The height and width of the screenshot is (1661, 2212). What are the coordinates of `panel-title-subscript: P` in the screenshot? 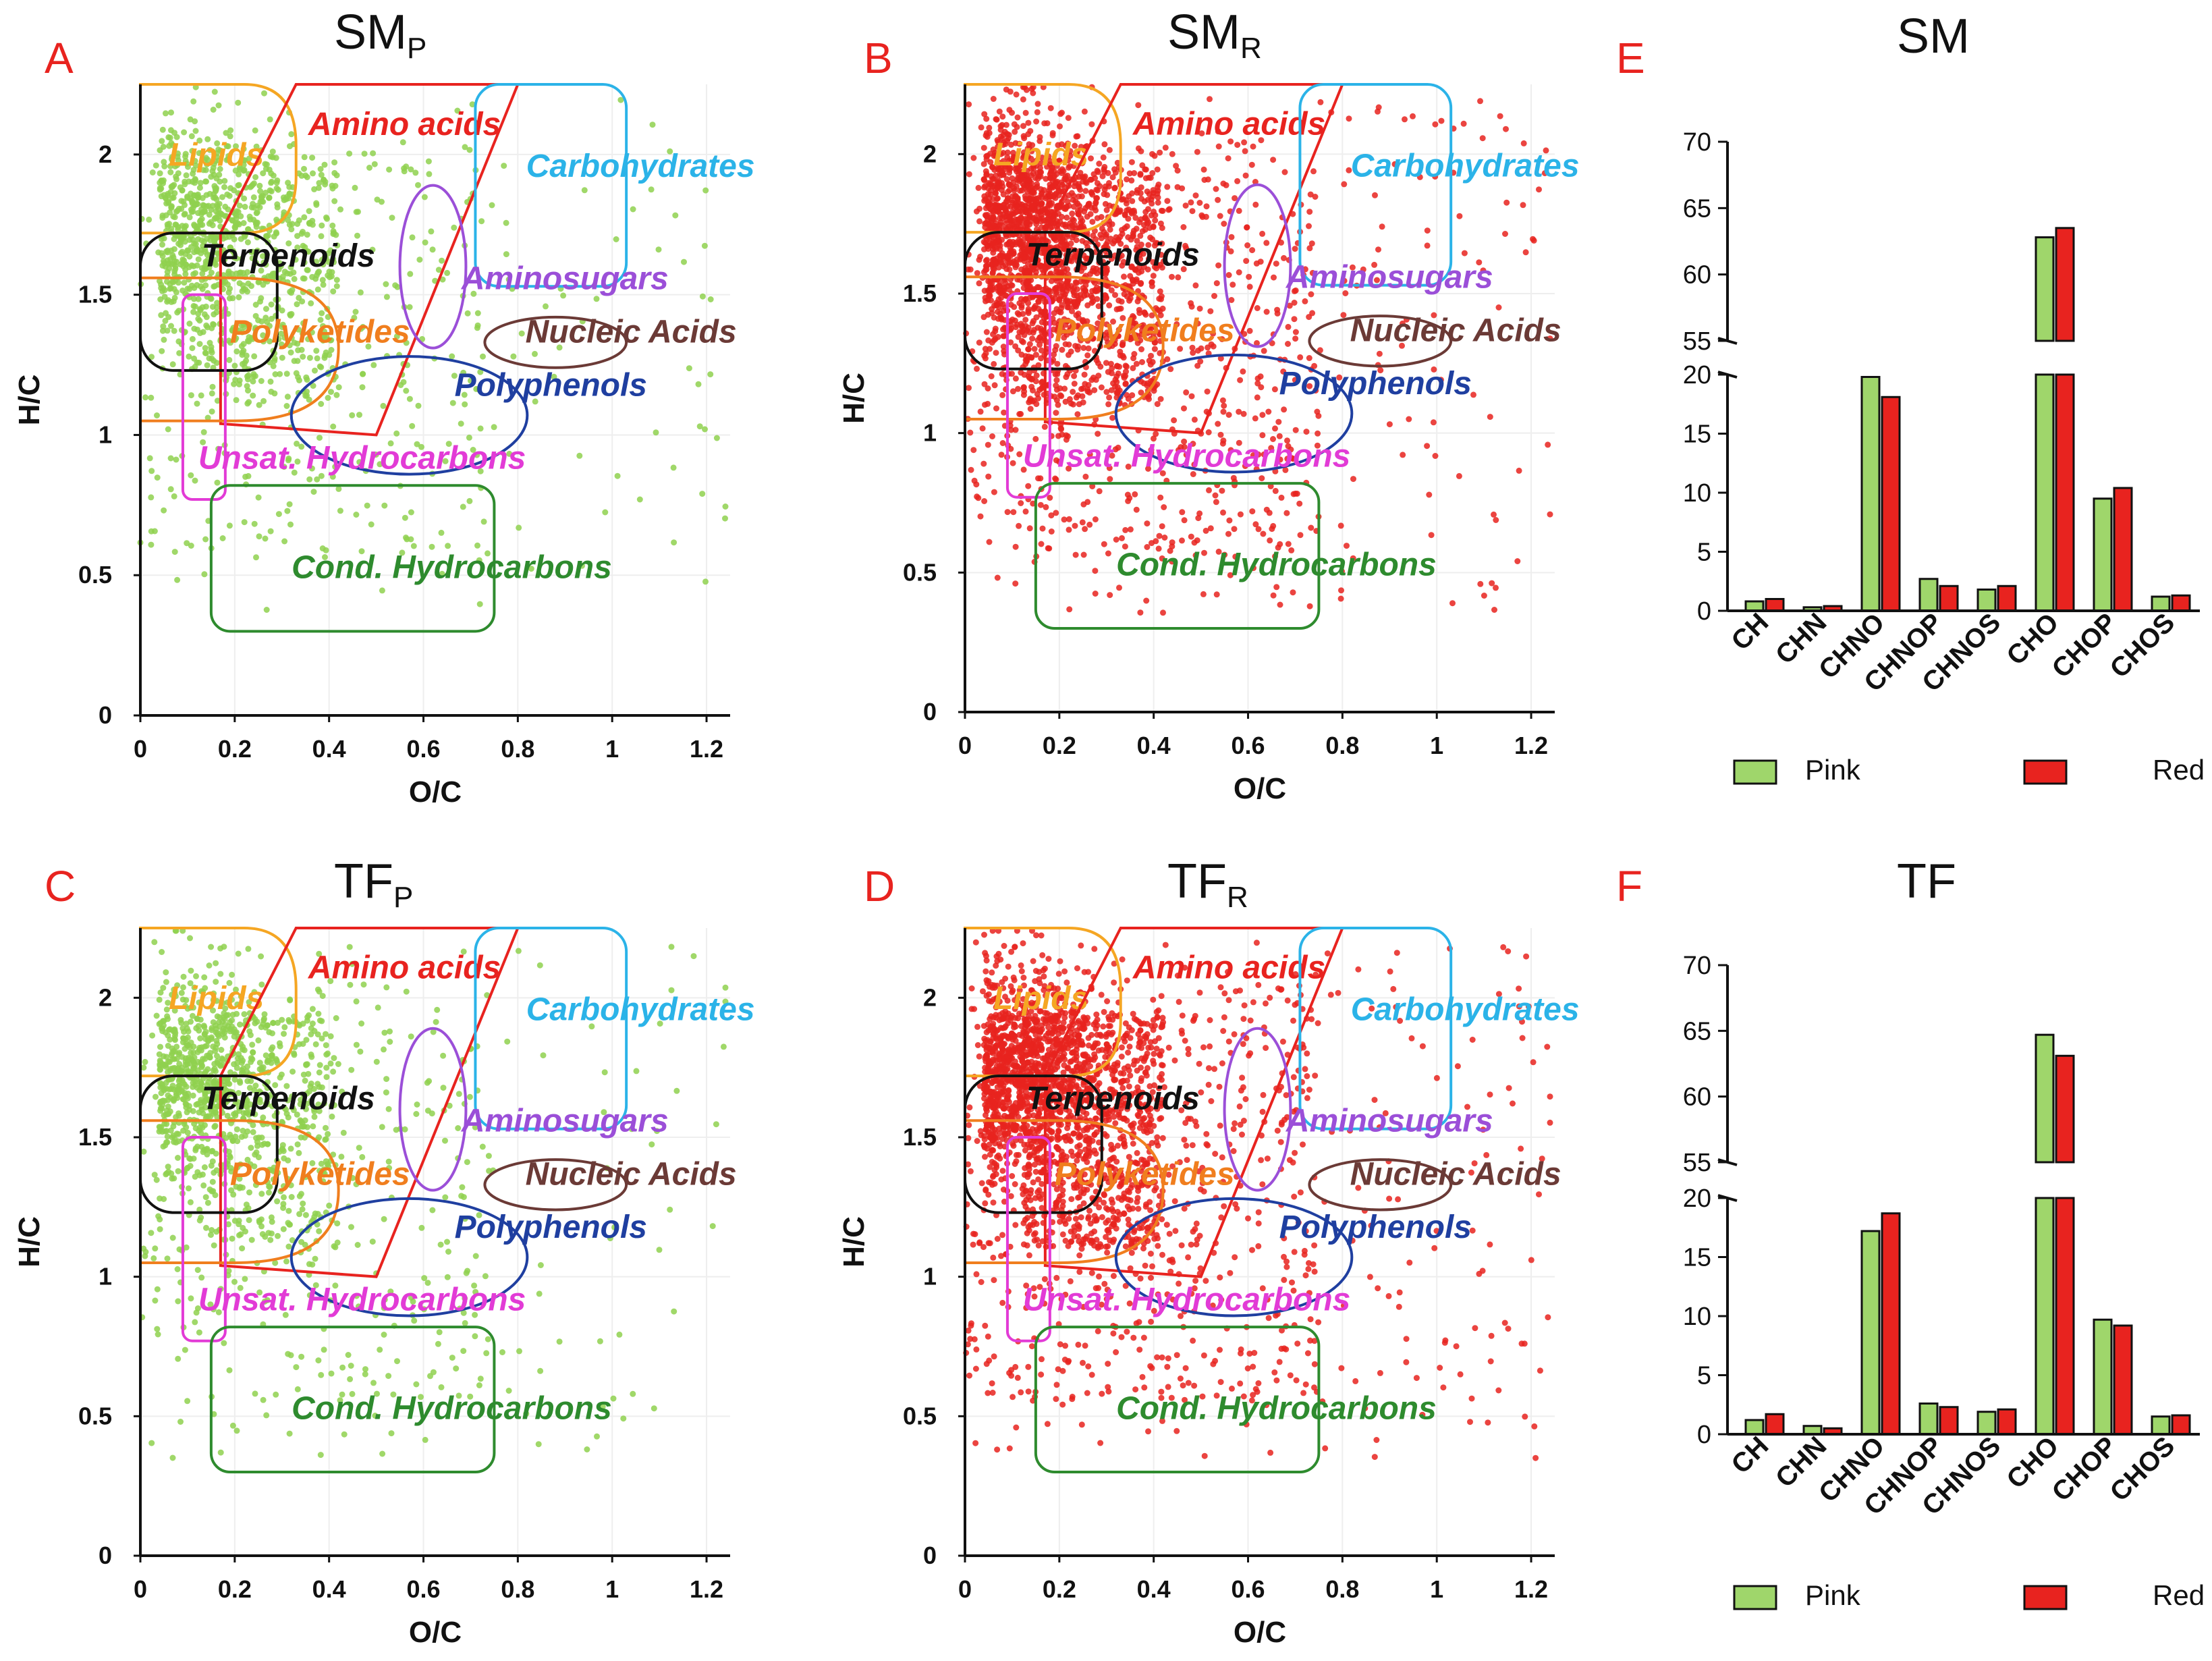 It's located at (403, 897).